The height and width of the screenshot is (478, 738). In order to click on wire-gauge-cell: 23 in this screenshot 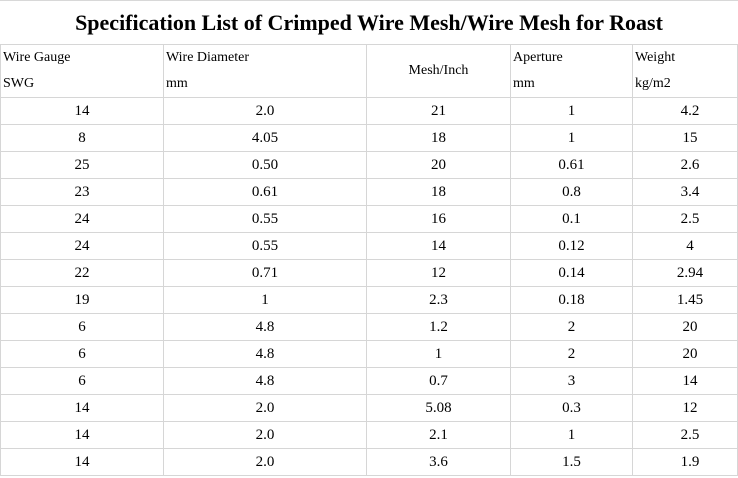, I will do `click(82, 192)`.